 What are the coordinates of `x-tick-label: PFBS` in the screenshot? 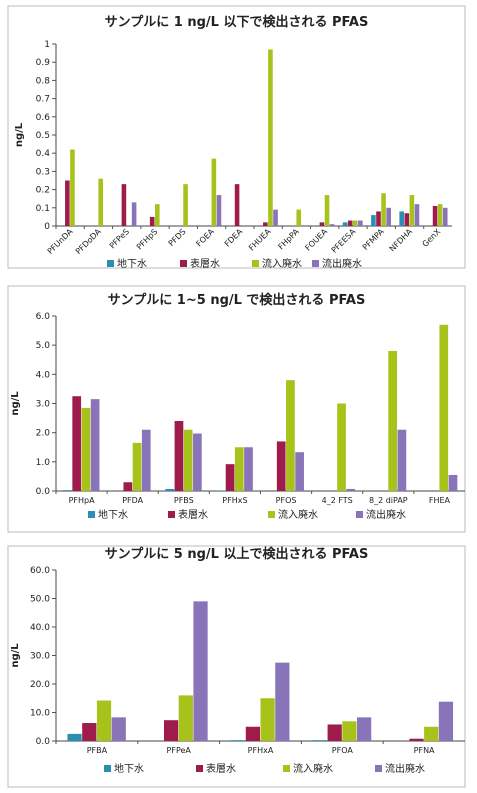 It's located at (184, 500).